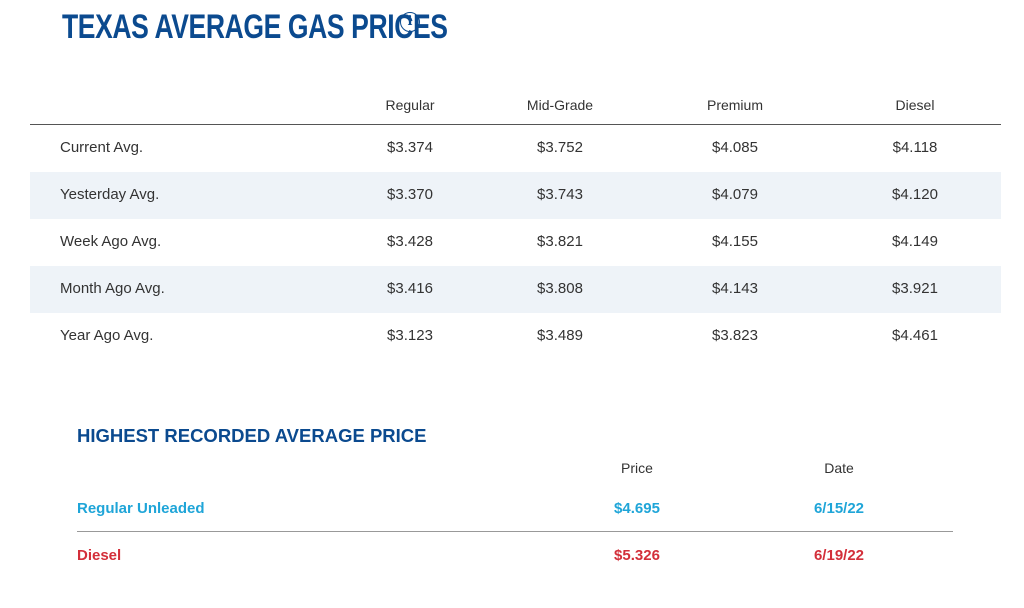 This screenshot has height=608, width=1024. What do you see at coordinates (410, 147) in the screenshot?
I see `price-regular: $3.374` at bounding box center [410, 147].